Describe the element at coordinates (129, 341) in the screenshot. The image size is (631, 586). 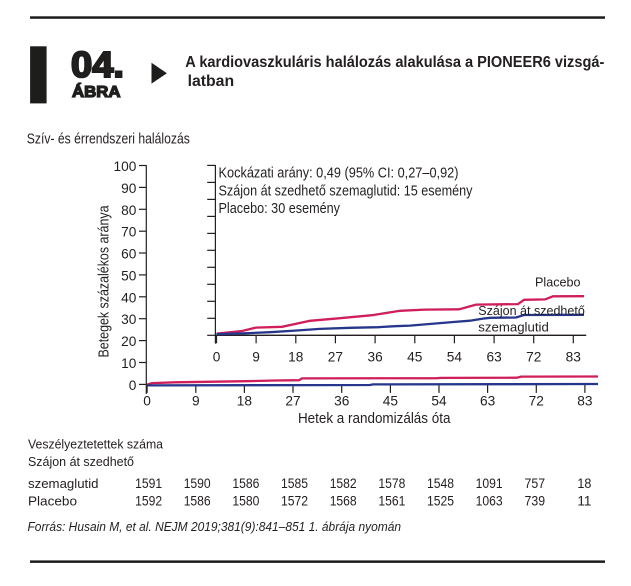
I see `svg-text: 20` at that location.